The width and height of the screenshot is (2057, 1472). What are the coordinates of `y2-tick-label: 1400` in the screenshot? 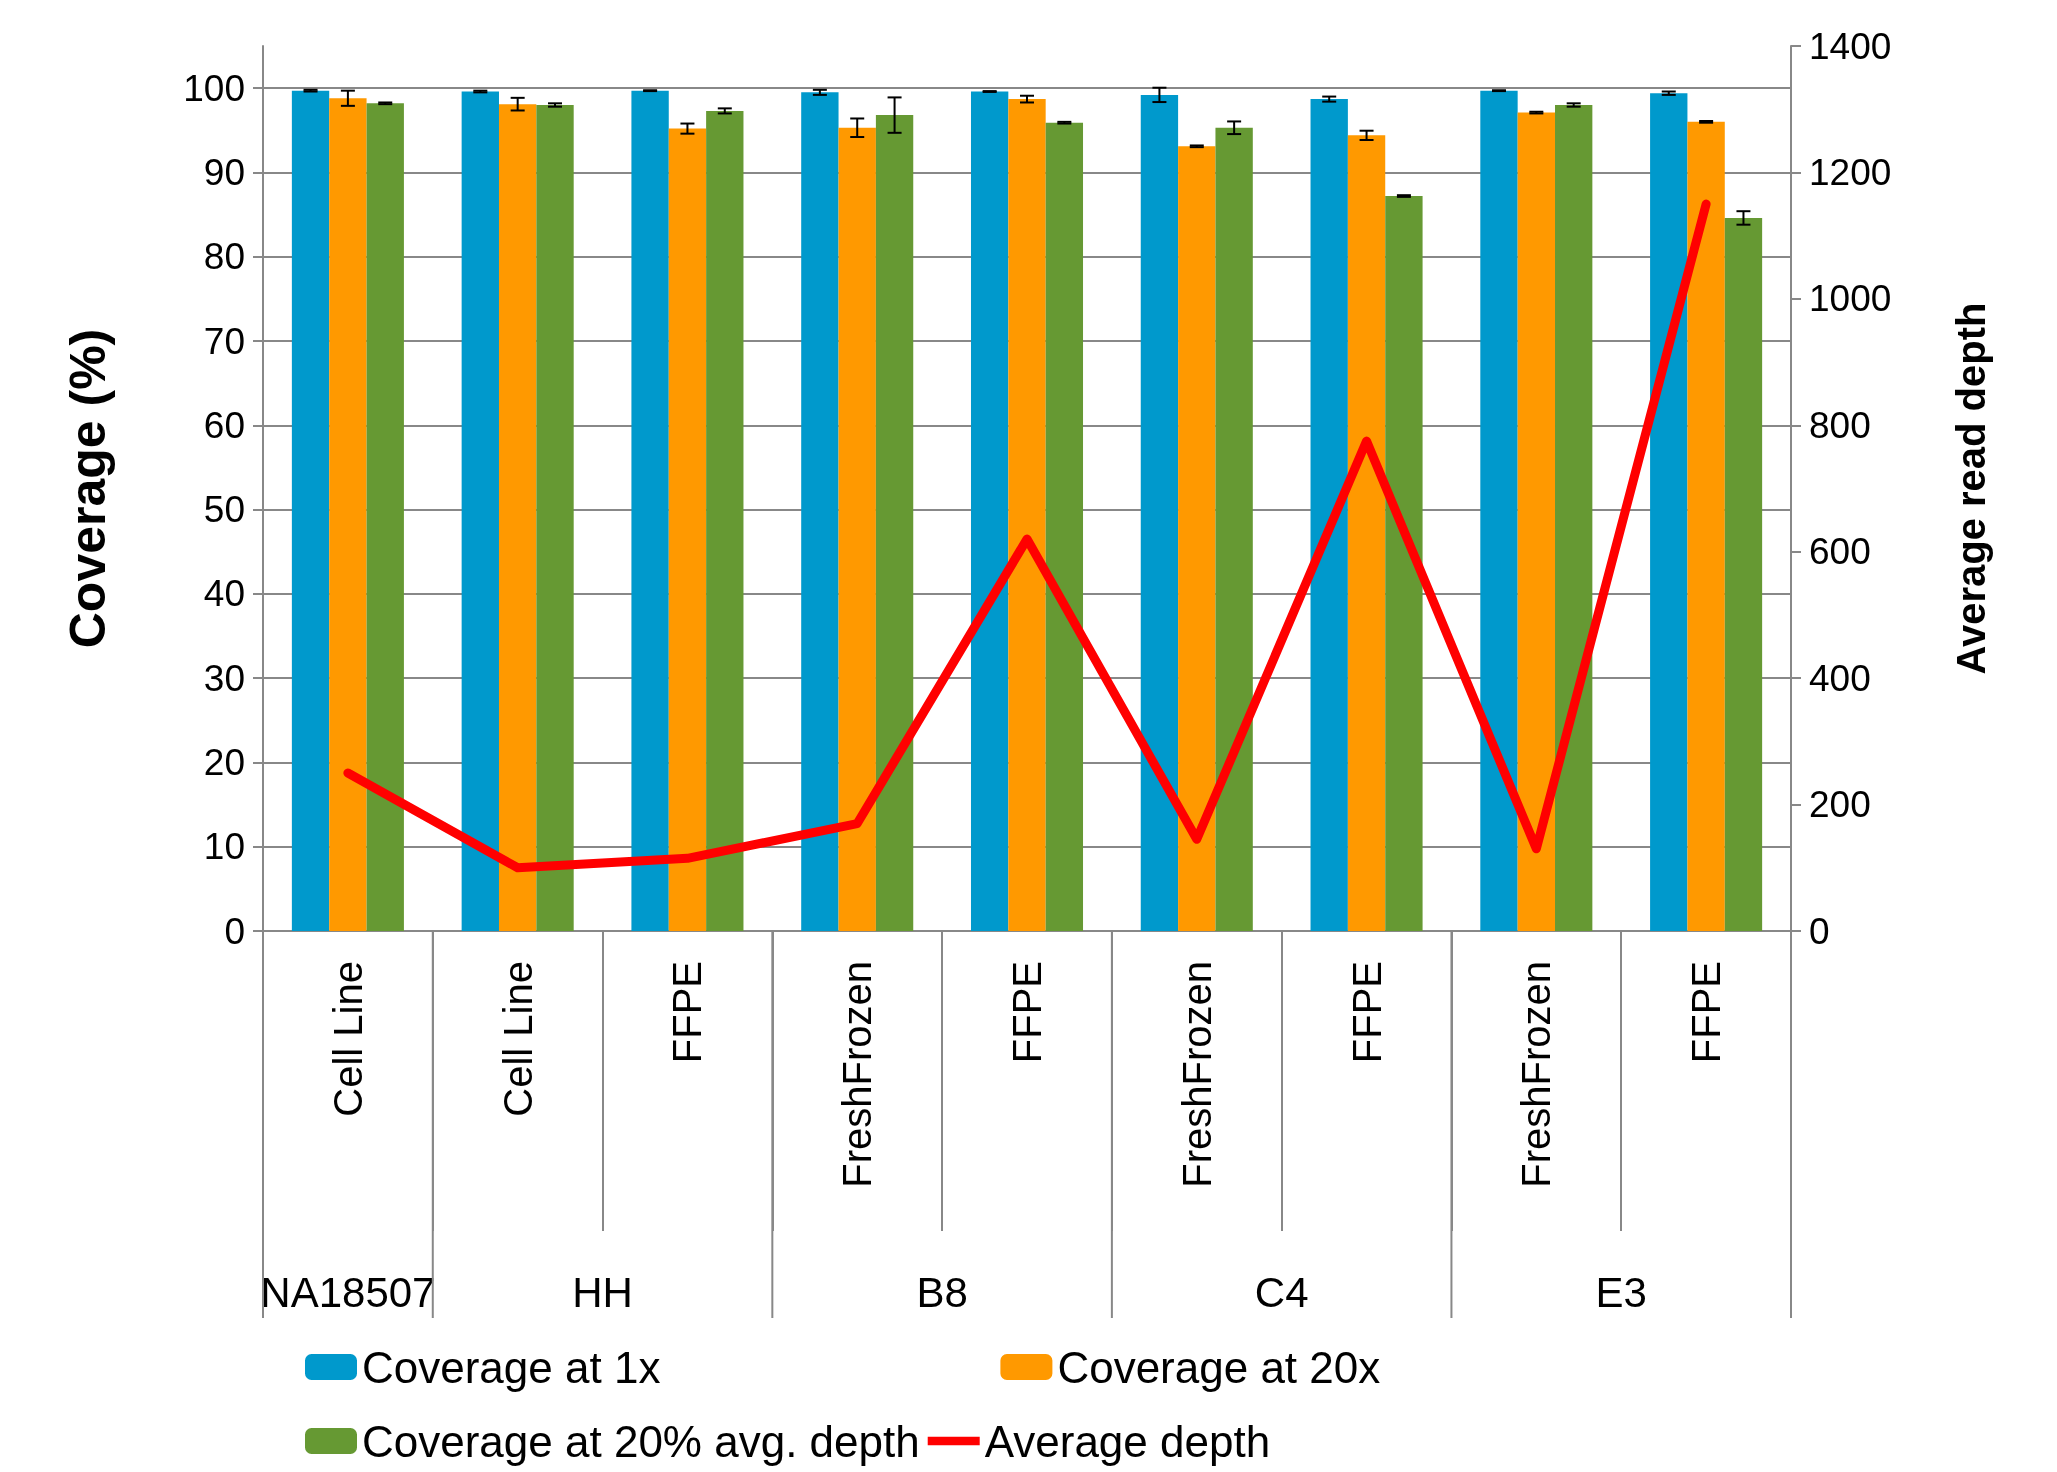 It's located at (1850, 46).